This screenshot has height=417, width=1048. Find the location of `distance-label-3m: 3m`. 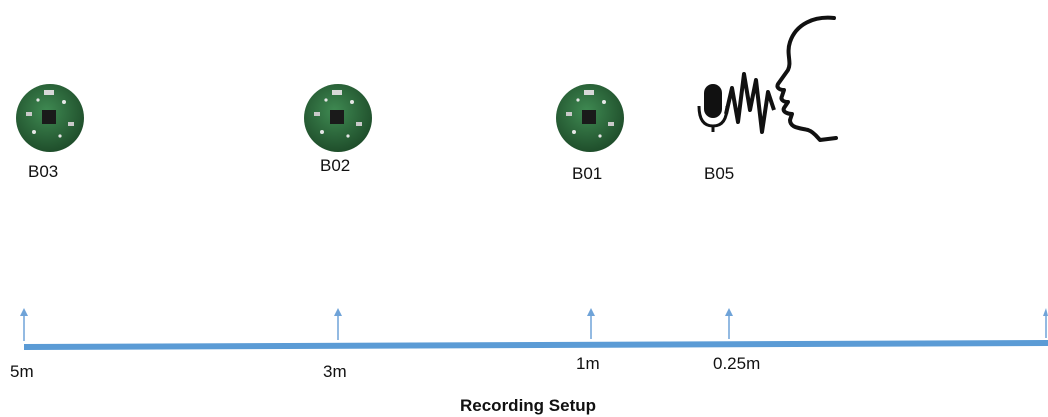

distance-label-3m: 3m is located at coordinates (335, 371).